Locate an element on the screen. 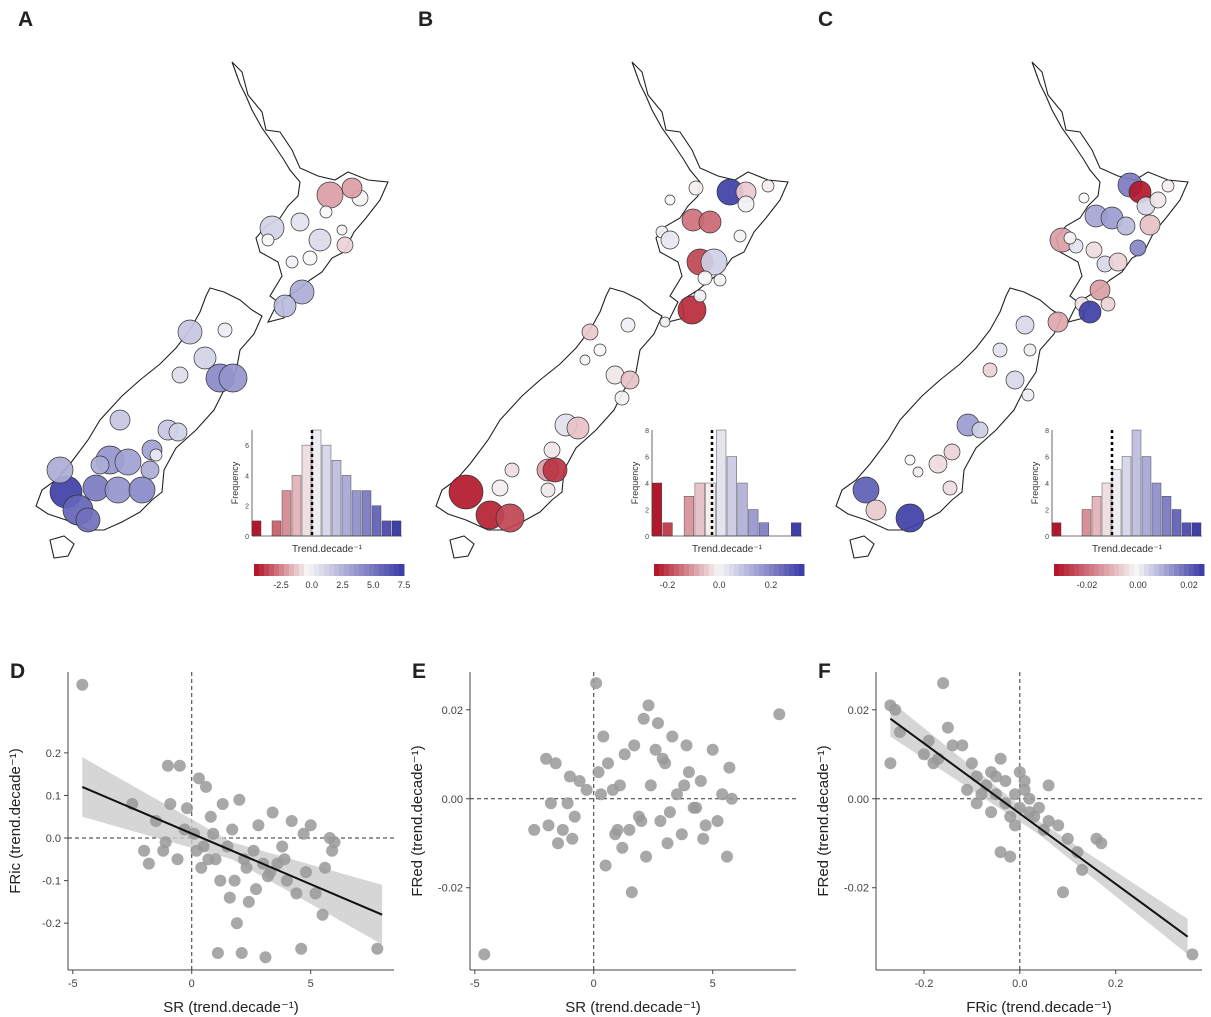 Image resolution: width=1211 pixels, height=1017 pixels. y-axis-label: FRic (trend.decade⁻¹) is located at coordinates (15, 820).